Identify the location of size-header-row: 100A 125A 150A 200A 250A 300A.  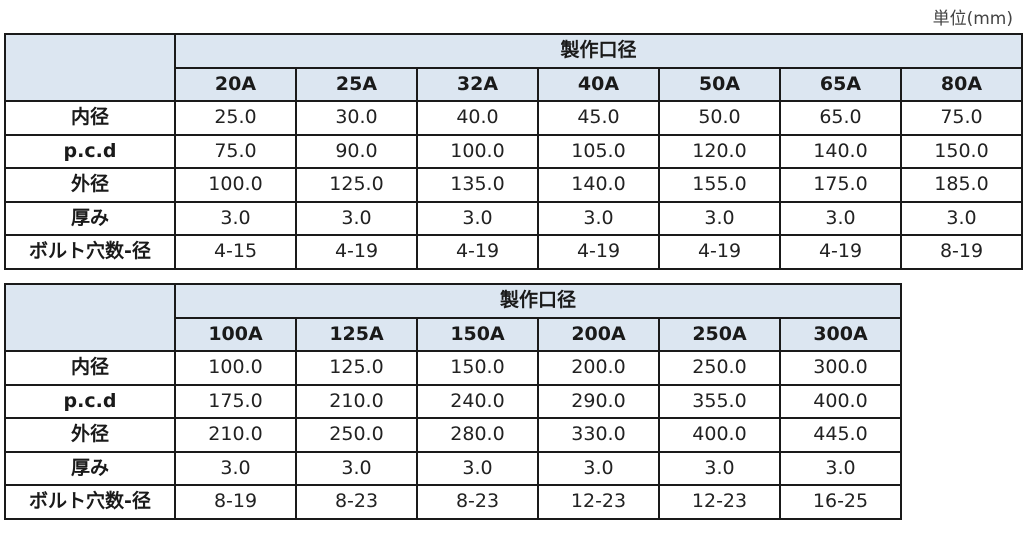
(513, 334).